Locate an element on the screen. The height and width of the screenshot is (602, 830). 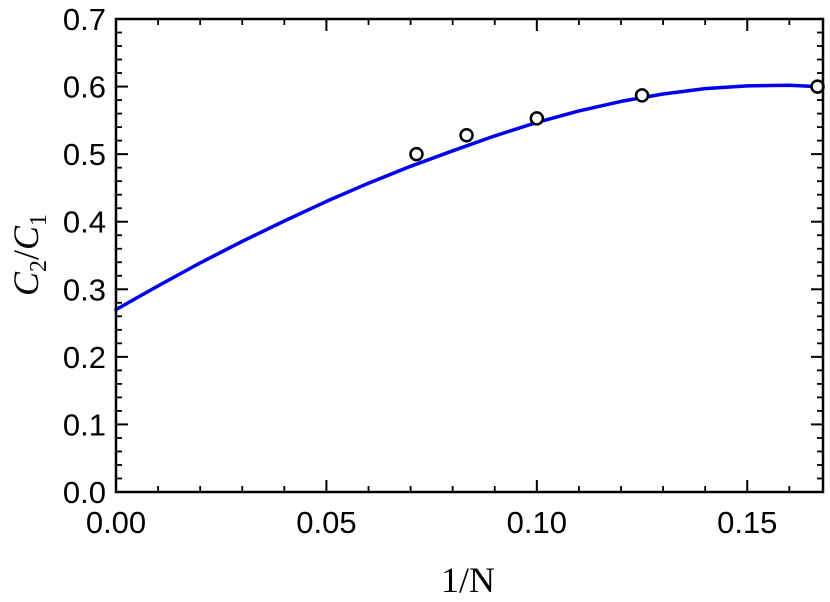
y-tick-label: 0.3 is located at coordinates (84, 289).